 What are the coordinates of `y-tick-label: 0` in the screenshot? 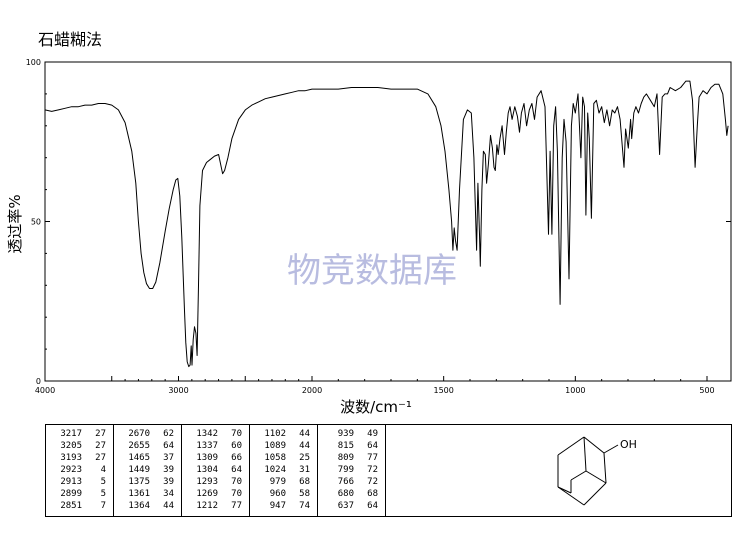 It's located at (38, 381).